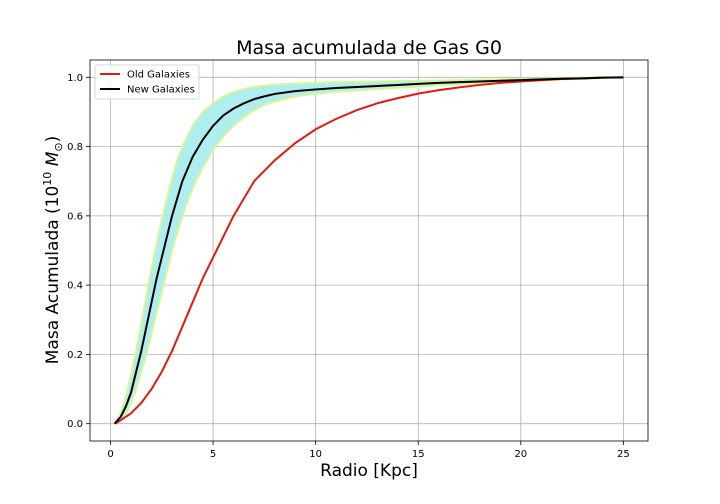  What do you see at coordinates (161, 90) in the screenshot?
I see `legend-label-new: New Galaxies` at bounding box center [161, 90].